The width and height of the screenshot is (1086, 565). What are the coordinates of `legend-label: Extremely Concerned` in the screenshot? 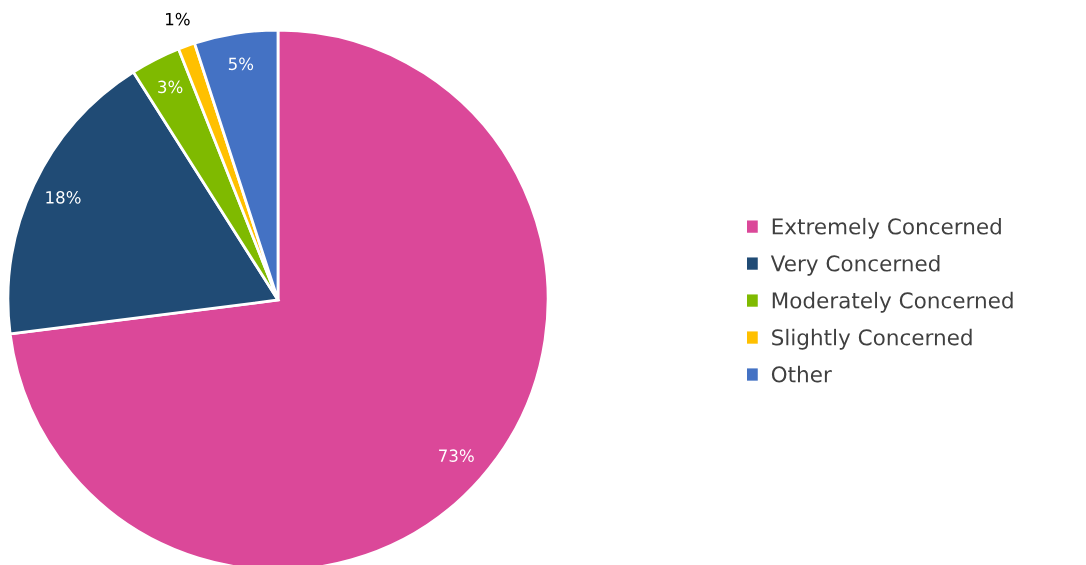 It's located at (886, 228).